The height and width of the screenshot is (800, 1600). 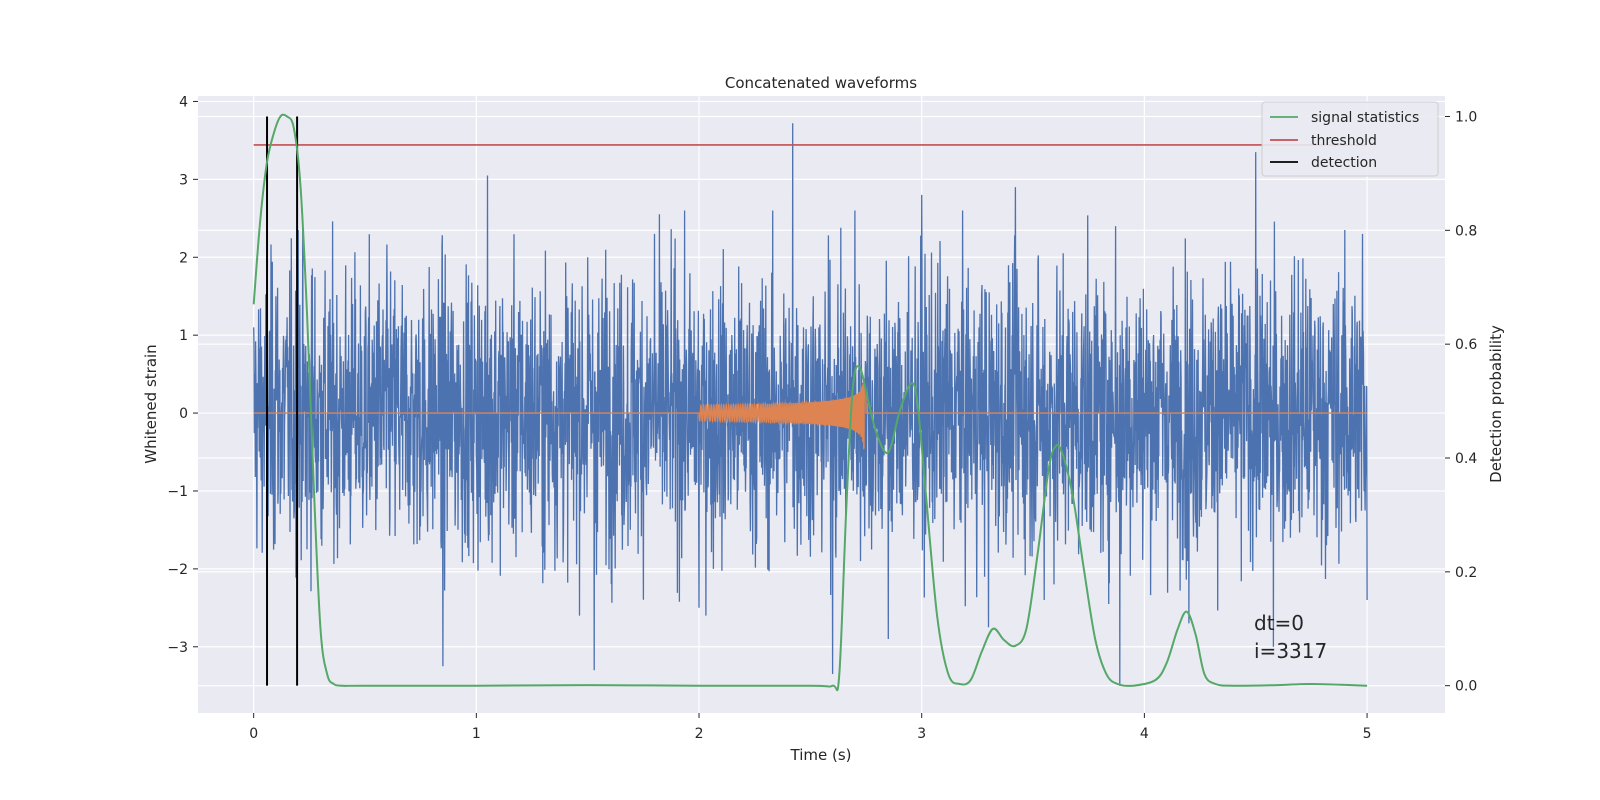 What do you see at coordinates (183, 414) in the screenshot?
I see `y-tick-label: 0` at bounding box center [183, 414].